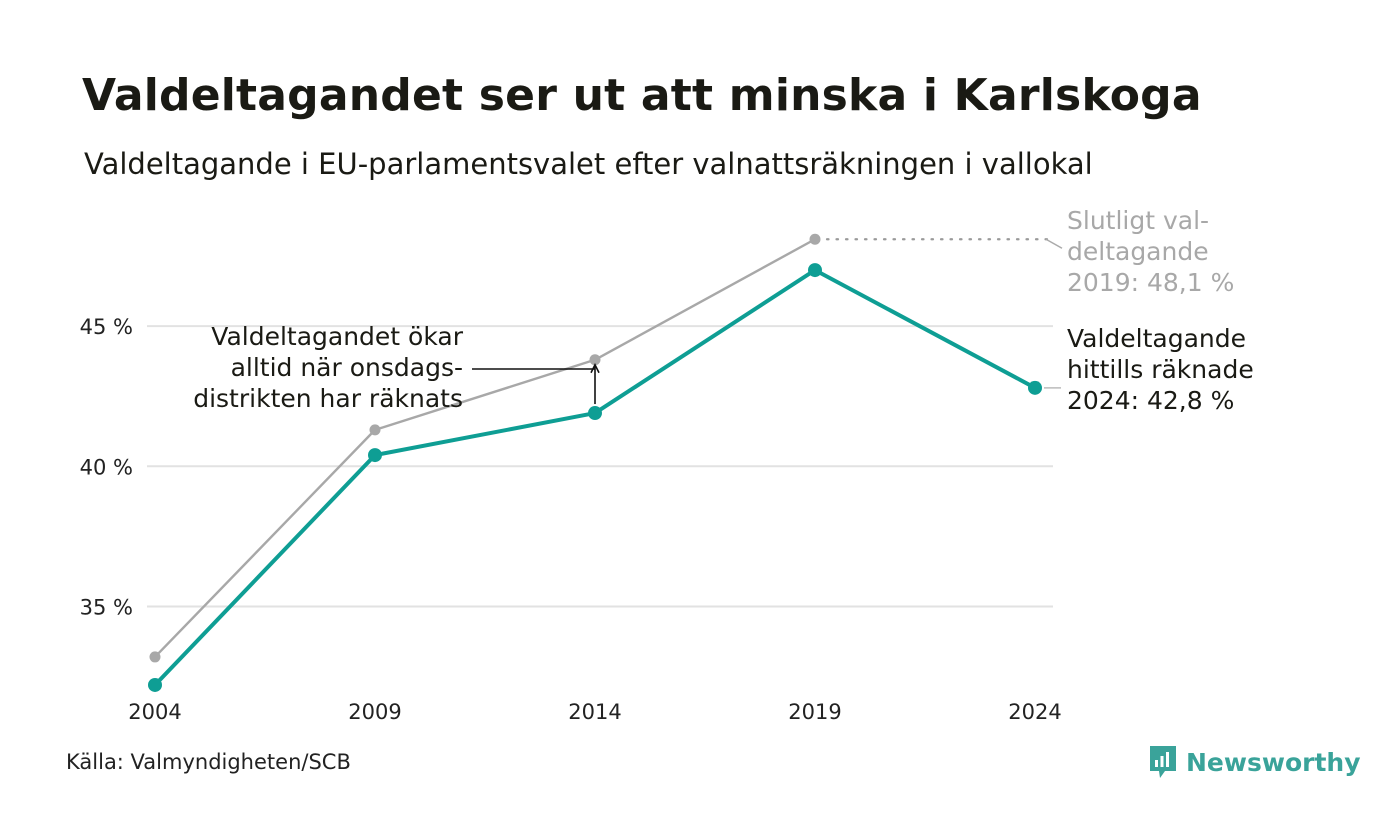 Image resolution: width=1400 pixels, height=840 pixels. Describe the element at coordinates (1163, 762) in the screenshot. I see `newsworthy-logo-icon` at that location.